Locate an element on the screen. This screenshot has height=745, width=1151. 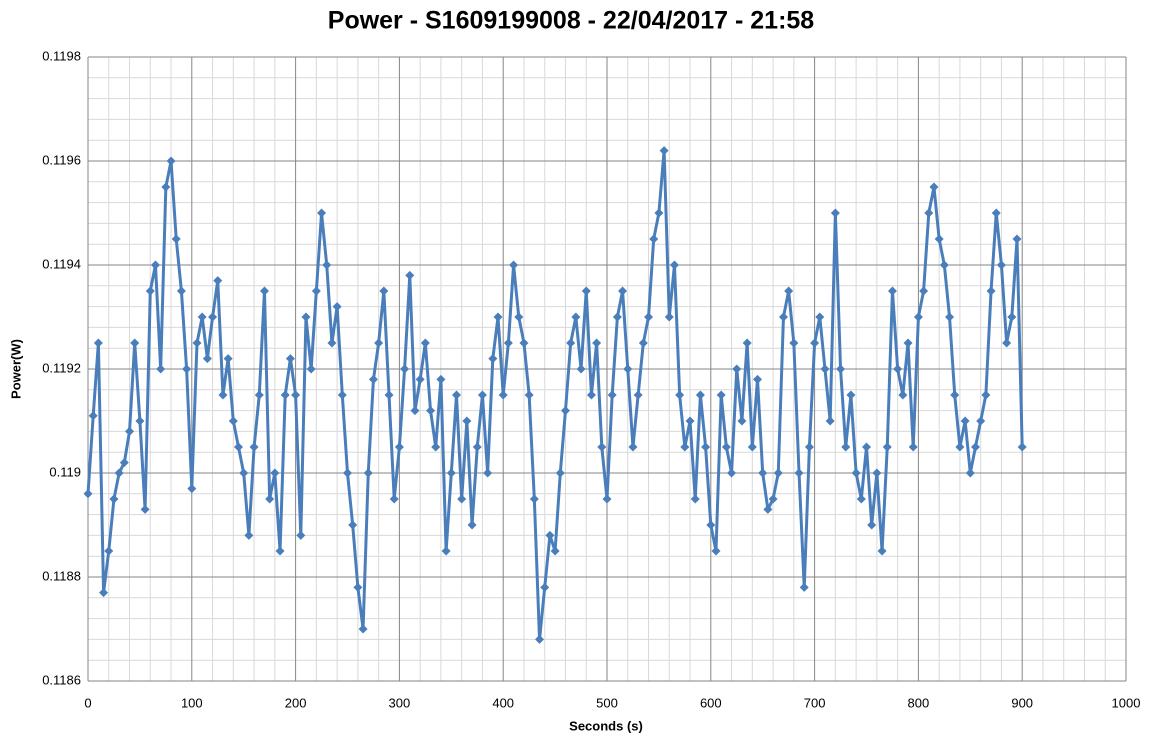
x-tick-label: 200 is located at coordinates (296, 702).